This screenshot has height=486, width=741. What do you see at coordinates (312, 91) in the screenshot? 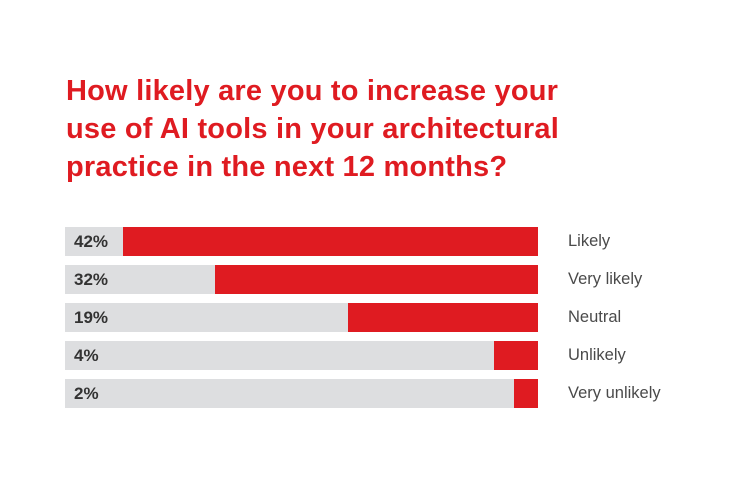
I see `title-line-1: How likely are you to increase your` at bounding box center [312, 91].